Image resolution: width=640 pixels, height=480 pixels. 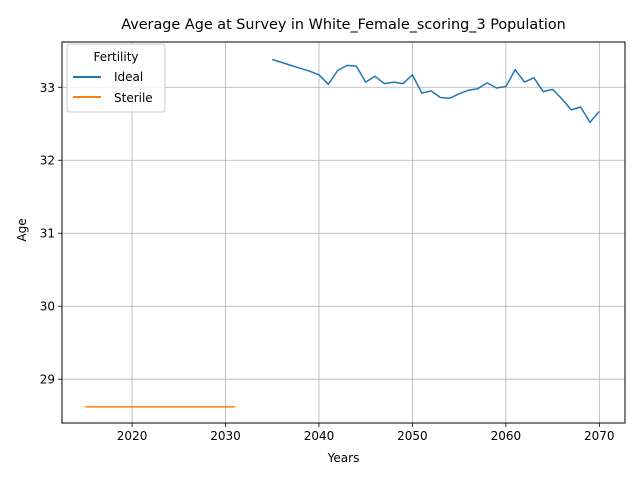 What do you see at coordinates (319, 436) in the screenshot?
I see `x-tick-label: 2040` at bounding box center [319, 436].